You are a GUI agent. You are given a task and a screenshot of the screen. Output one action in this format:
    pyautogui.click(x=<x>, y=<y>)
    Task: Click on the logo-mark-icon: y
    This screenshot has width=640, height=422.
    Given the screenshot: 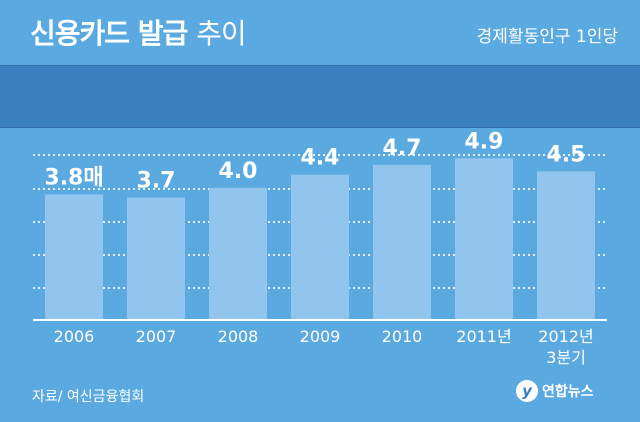 What is the action you would take?
    pyautogui.click(x=527, y=391)
    